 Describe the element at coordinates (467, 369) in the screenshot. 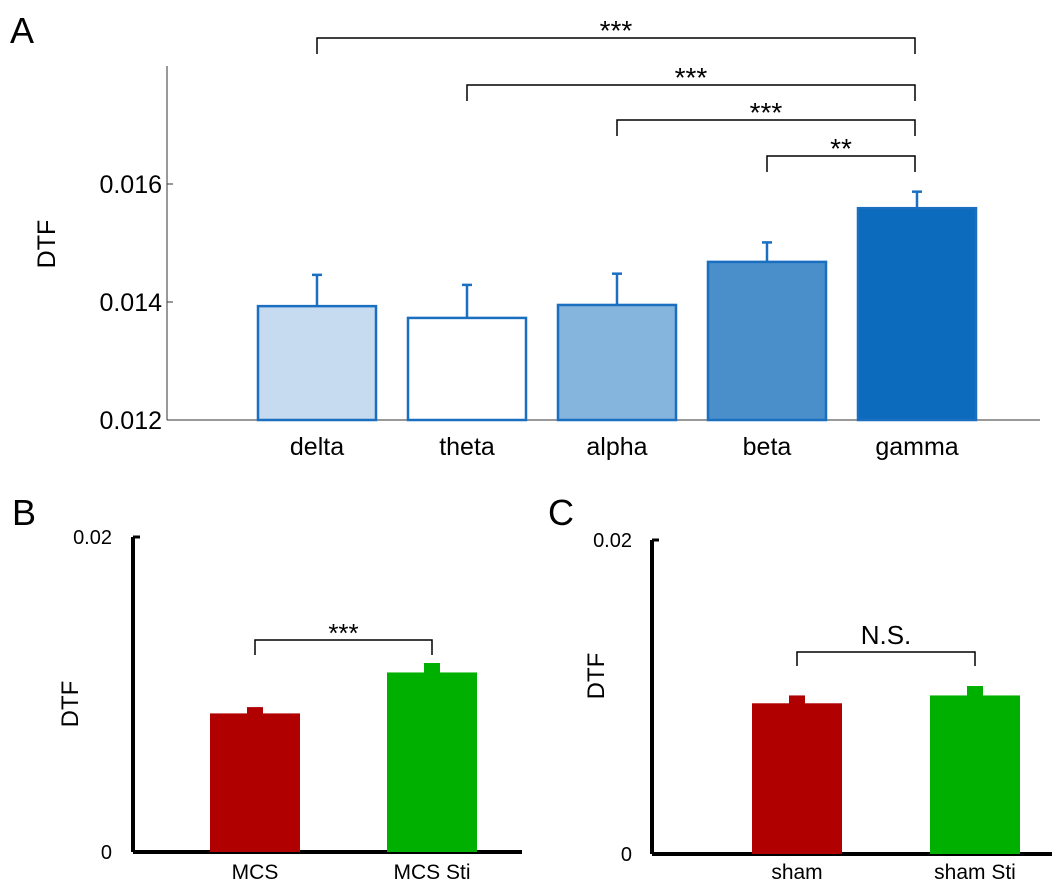

I see `bar-theta` at that location.